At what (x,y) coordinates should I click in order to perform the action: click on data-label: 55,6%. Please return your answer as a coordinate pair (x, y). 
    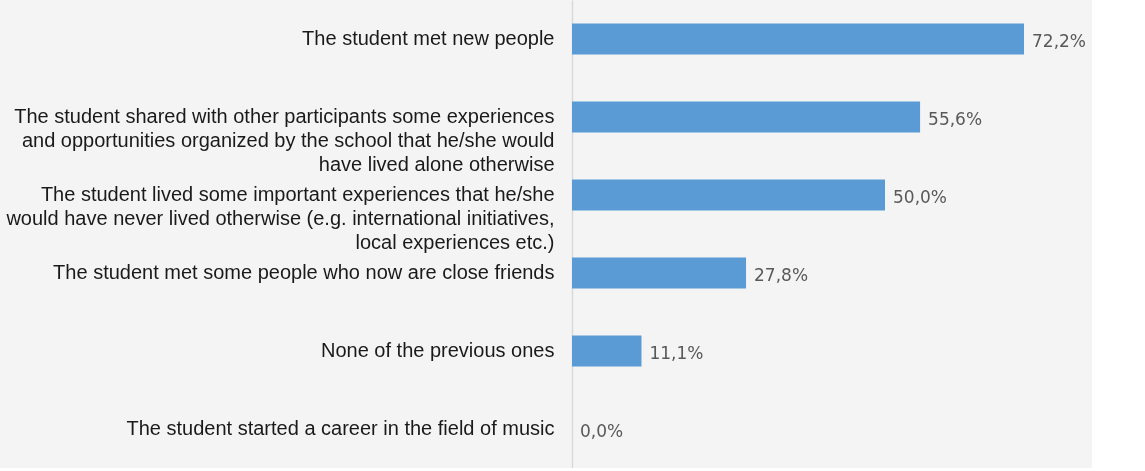
    Looking at the image, I should click on (955, 119).